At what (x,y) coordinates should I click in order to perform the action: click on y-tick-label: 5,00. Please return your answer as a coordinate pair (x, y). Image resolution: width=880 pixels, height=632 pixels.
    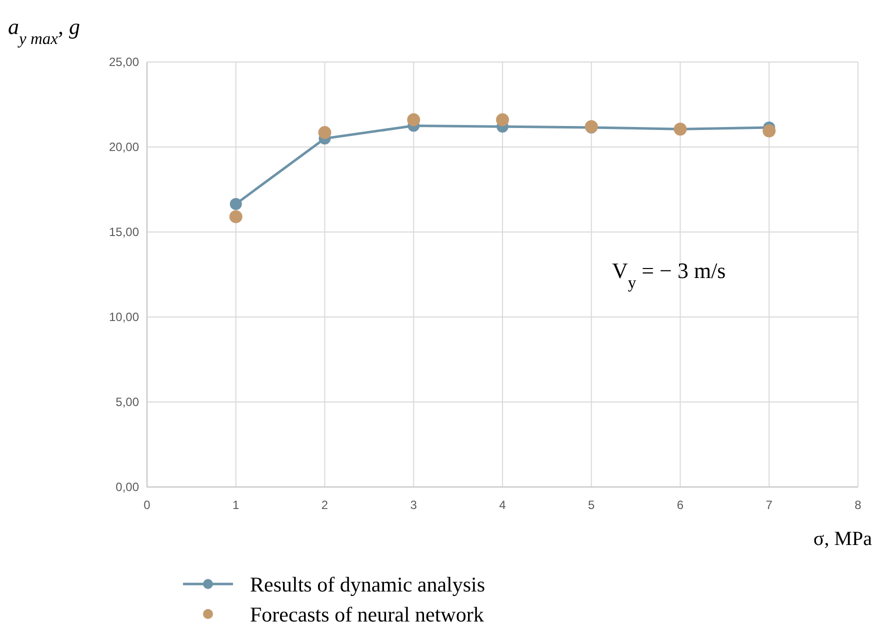
    Looking at the image, I should click on (128, 402).